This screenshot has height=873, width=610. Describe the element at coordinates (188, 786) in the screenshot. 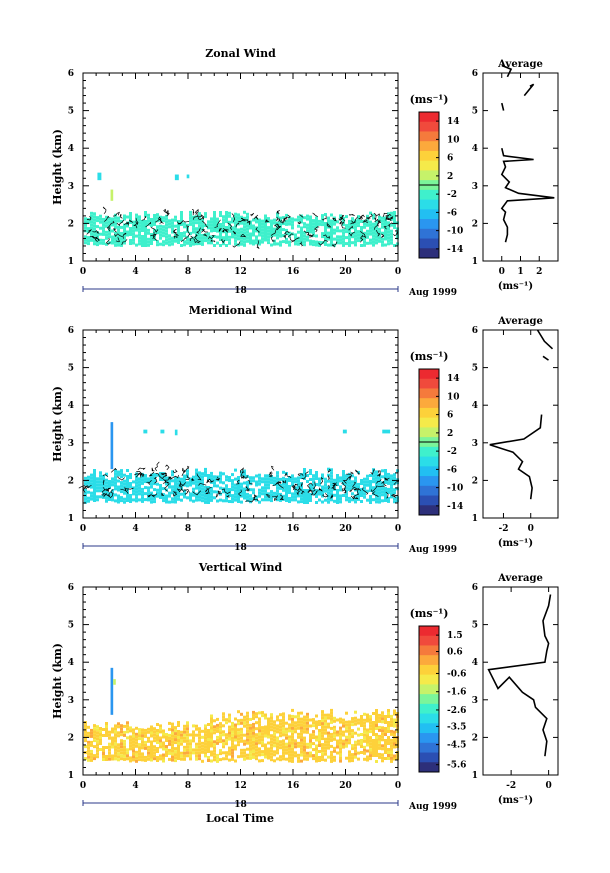

I see `x-tick-label: 8` at that location.